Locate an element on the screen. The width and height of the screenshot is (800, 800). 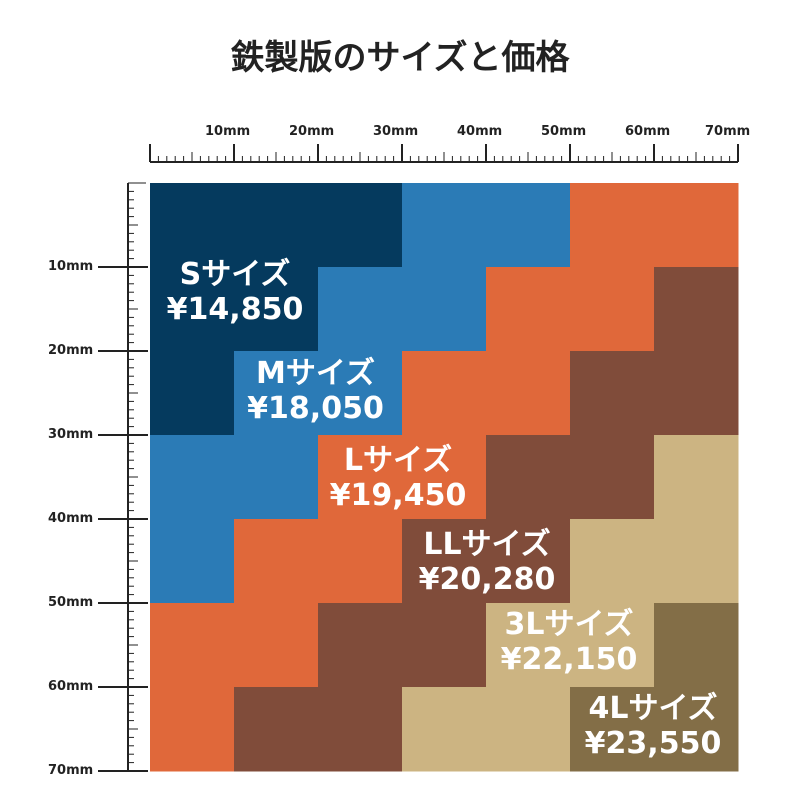
size-name: LLサイズ is located at coordinates (487, 544).